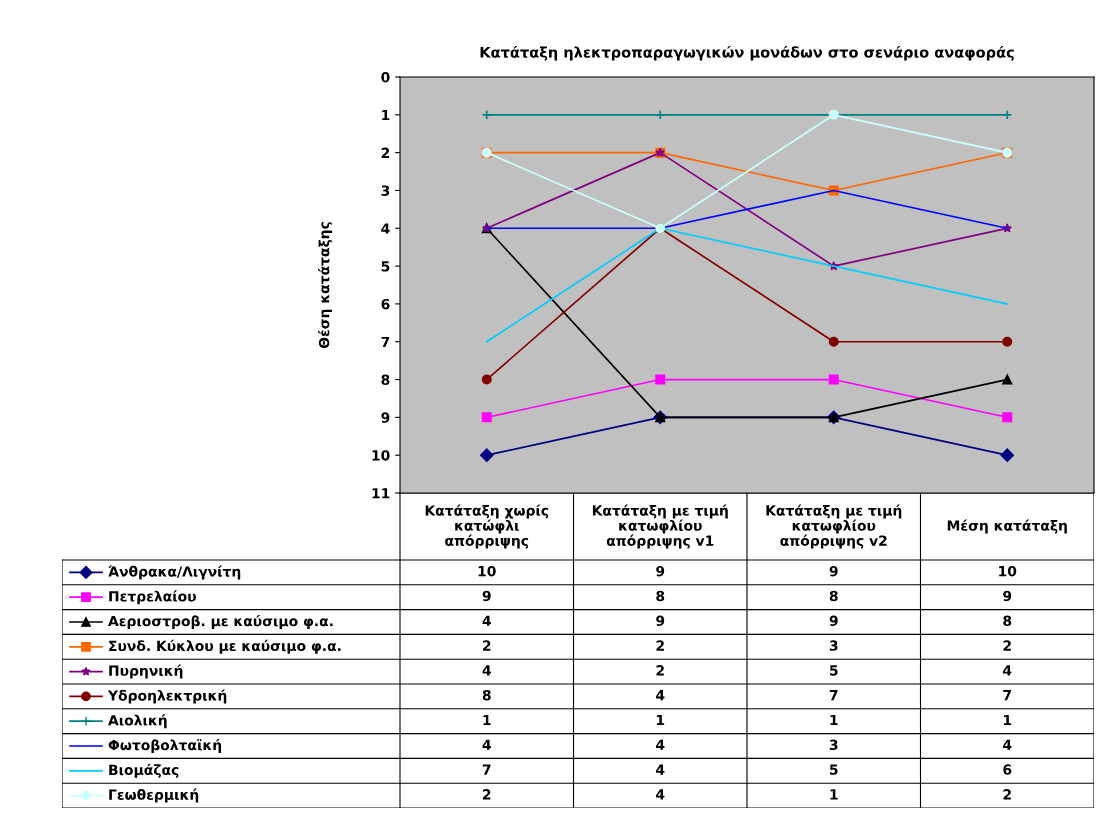 The height and width of the screenshot is (814, 1104). I want to click on y-tick-label: 8, so click(385, 380).